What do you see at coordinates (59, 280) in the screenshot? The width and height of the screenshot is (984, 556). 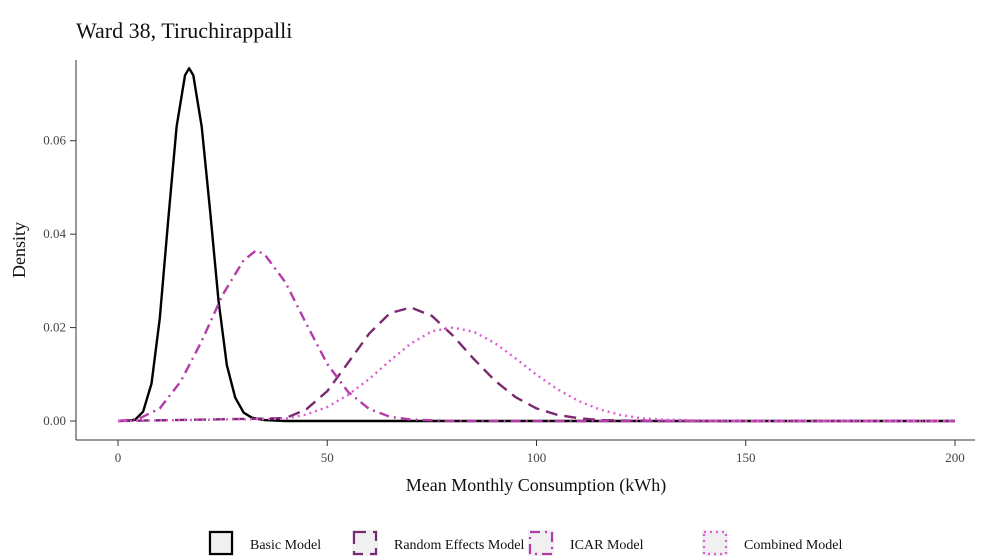 I see `y-ticks: 0.00 0.02 0.04 0.06` at bounding box center [59, 280].